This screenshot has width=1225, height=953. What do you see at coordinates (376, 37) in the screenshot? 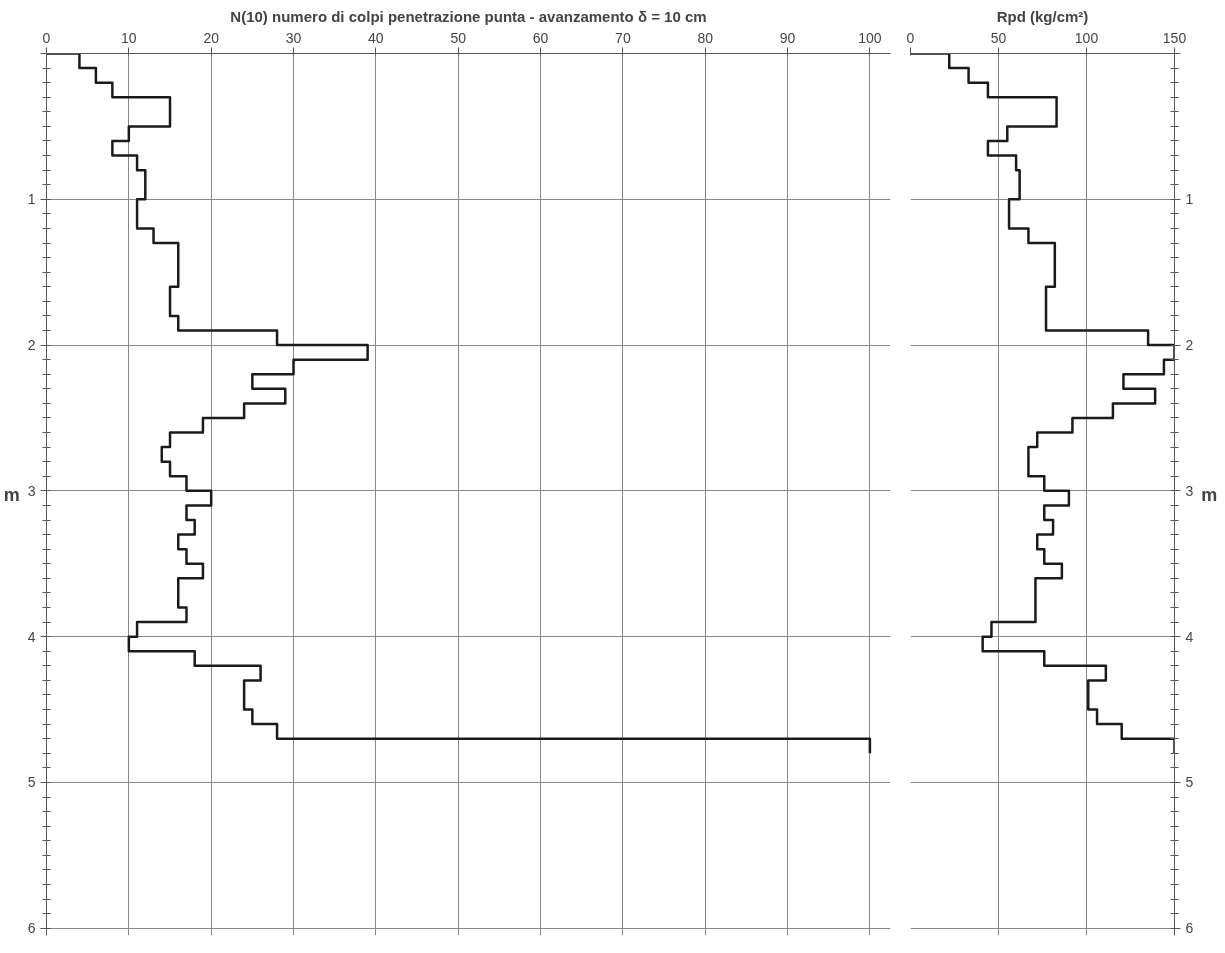
I see `x-tick-label: 40` at bounding box center [376, 37].